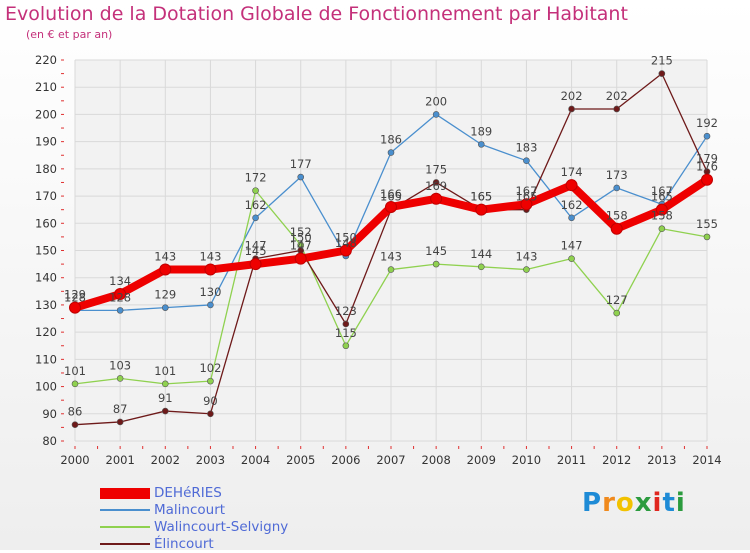 The width and height of the screenshot is (750, 553). Describe the element at coordinates (125, 493) in the screenshot. I see `legend-swatch` at that location.